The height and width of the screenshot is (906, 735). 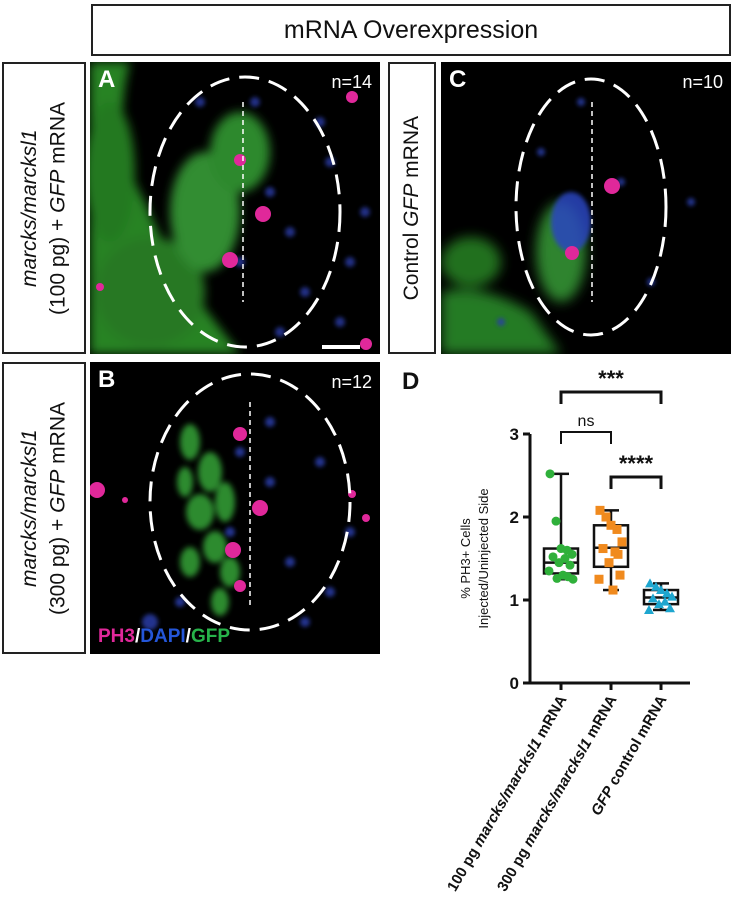 I want to click on row-a-mrna: mRNA, so click(x=57, y=135).